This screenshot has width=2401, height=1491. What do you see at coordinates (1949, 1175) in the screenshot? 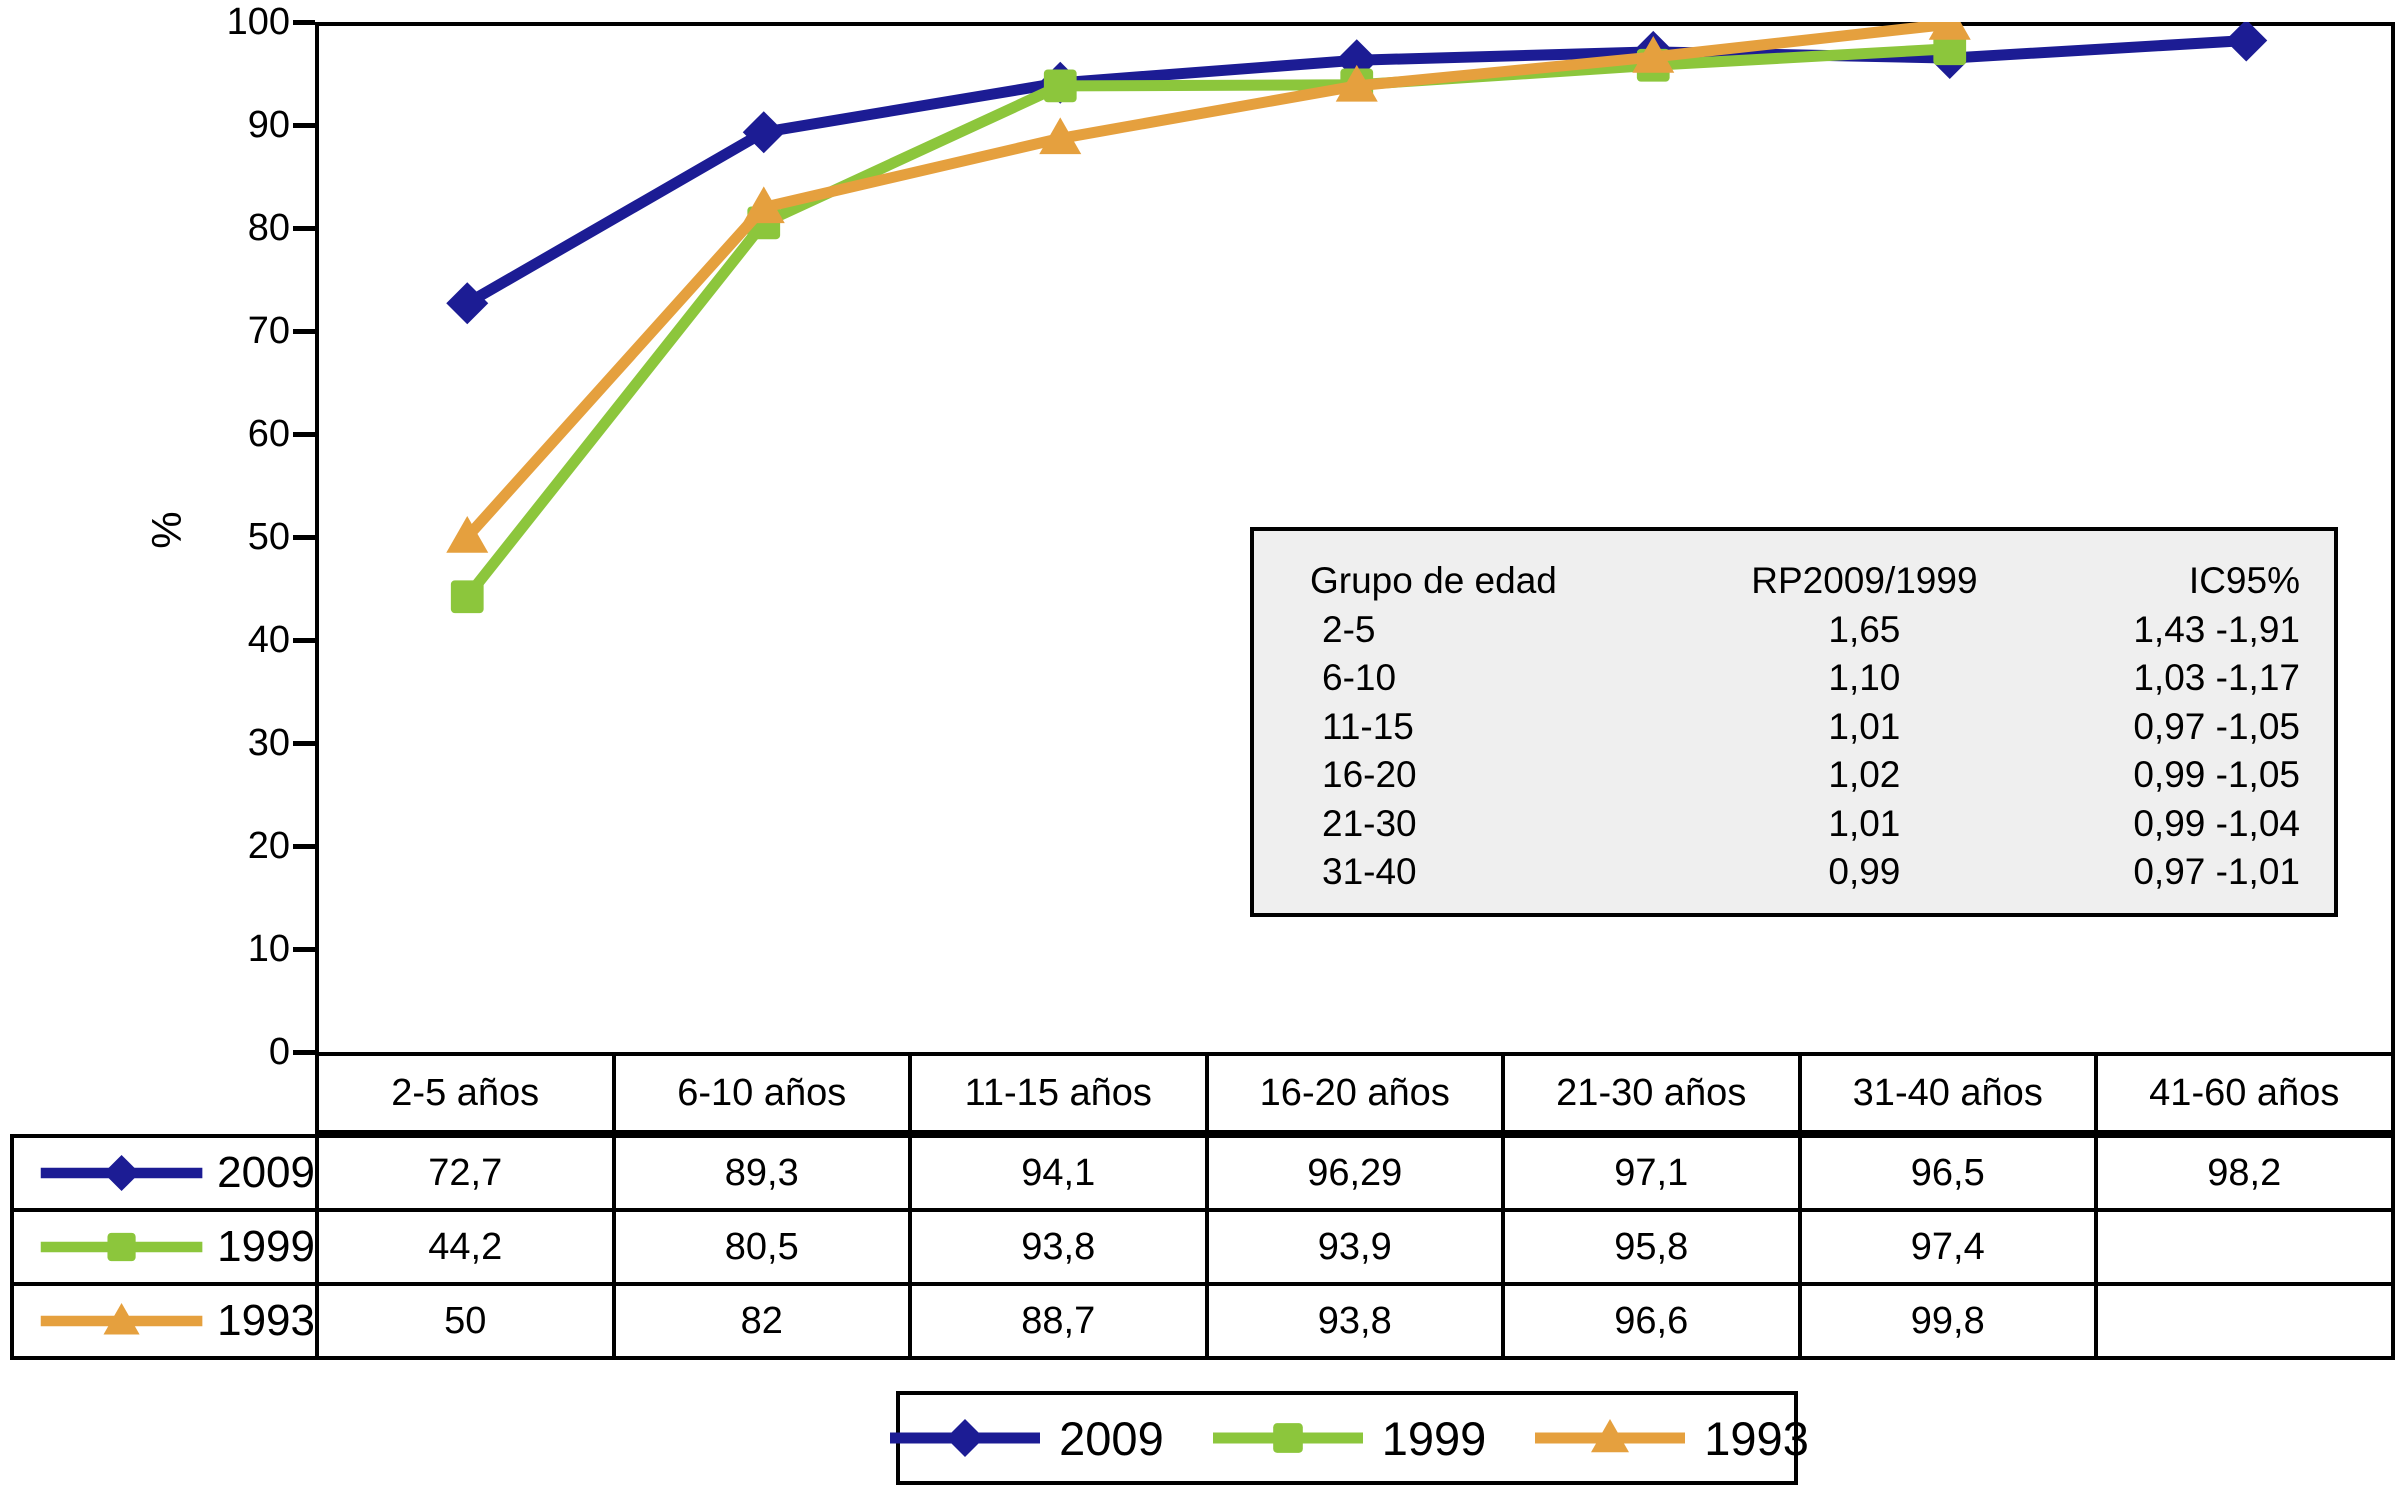
I see `table-value-cell: 96,5` at bounding box center [1949, 1175].